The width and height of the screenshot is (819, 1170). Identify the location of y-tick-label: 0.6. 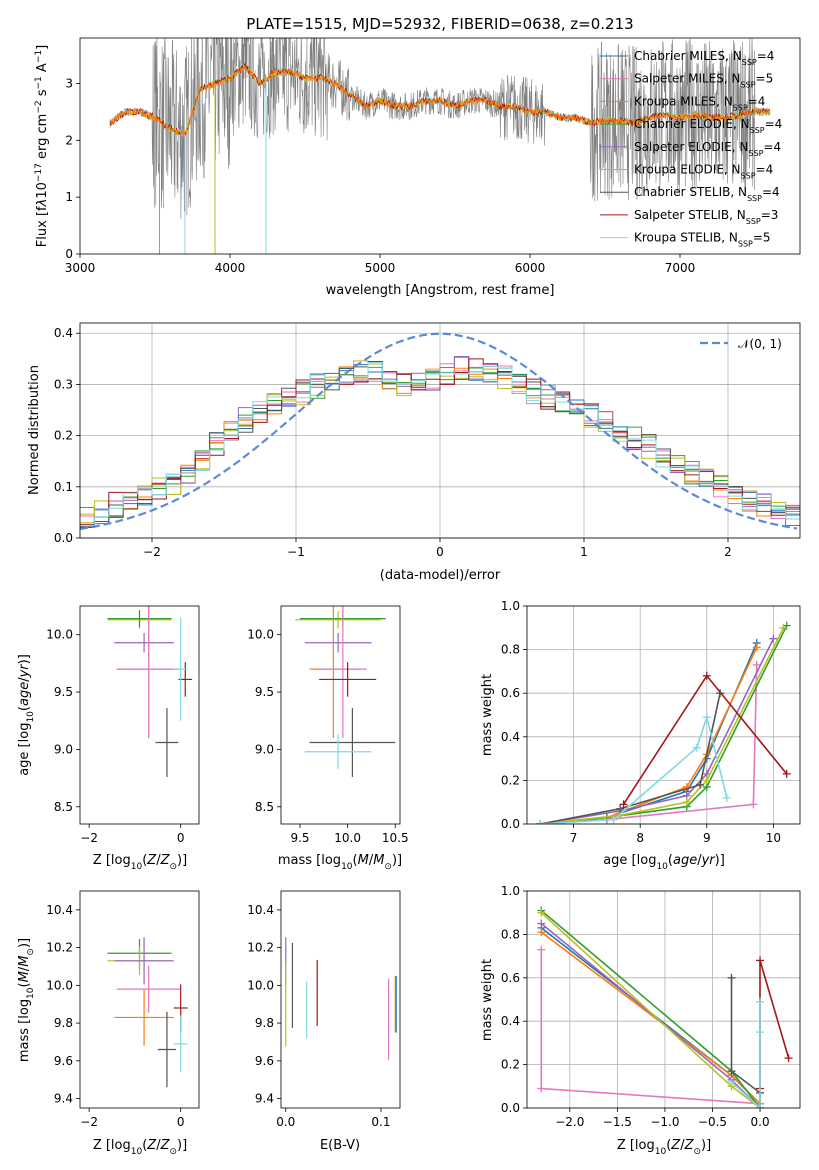
(510, 693).